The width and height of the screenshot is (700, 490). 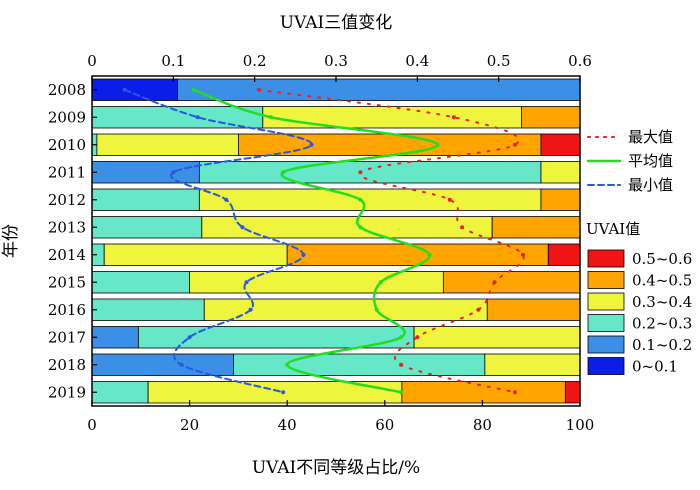 I want to click on x-top-tick-label: 0.5, so click(x=499, y=61).